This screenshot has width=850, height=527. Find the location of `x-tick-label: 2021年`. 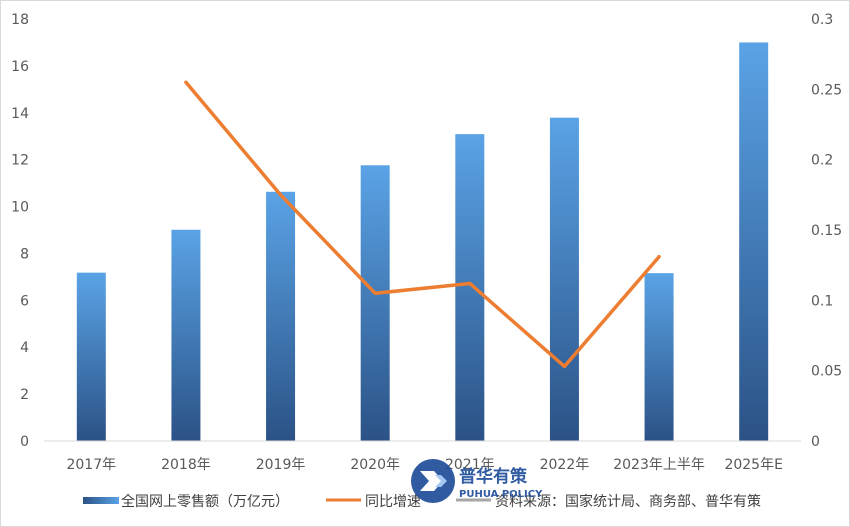

x-tick-label: 2021年 is located at coordinates (470, 465).